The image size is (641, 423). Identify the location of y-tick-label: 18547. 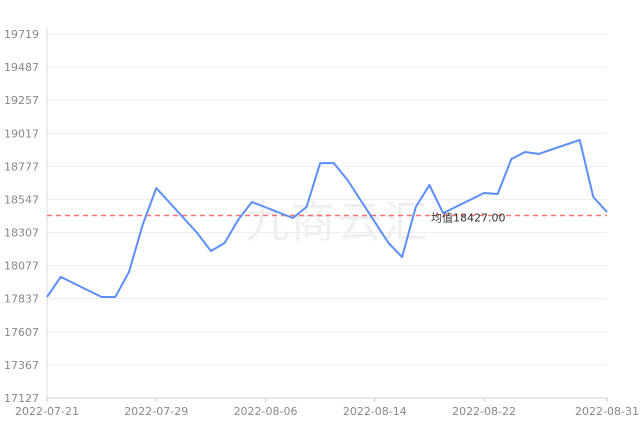
(21, 199).